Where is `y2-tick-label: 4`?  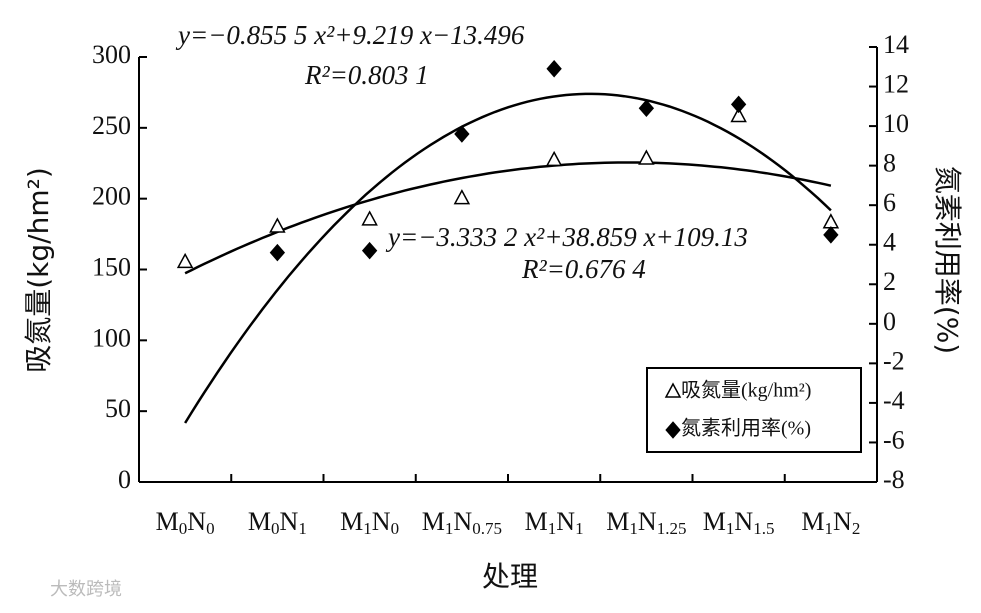 y2-tick-label: 4 is located at coordinates (889, 242).